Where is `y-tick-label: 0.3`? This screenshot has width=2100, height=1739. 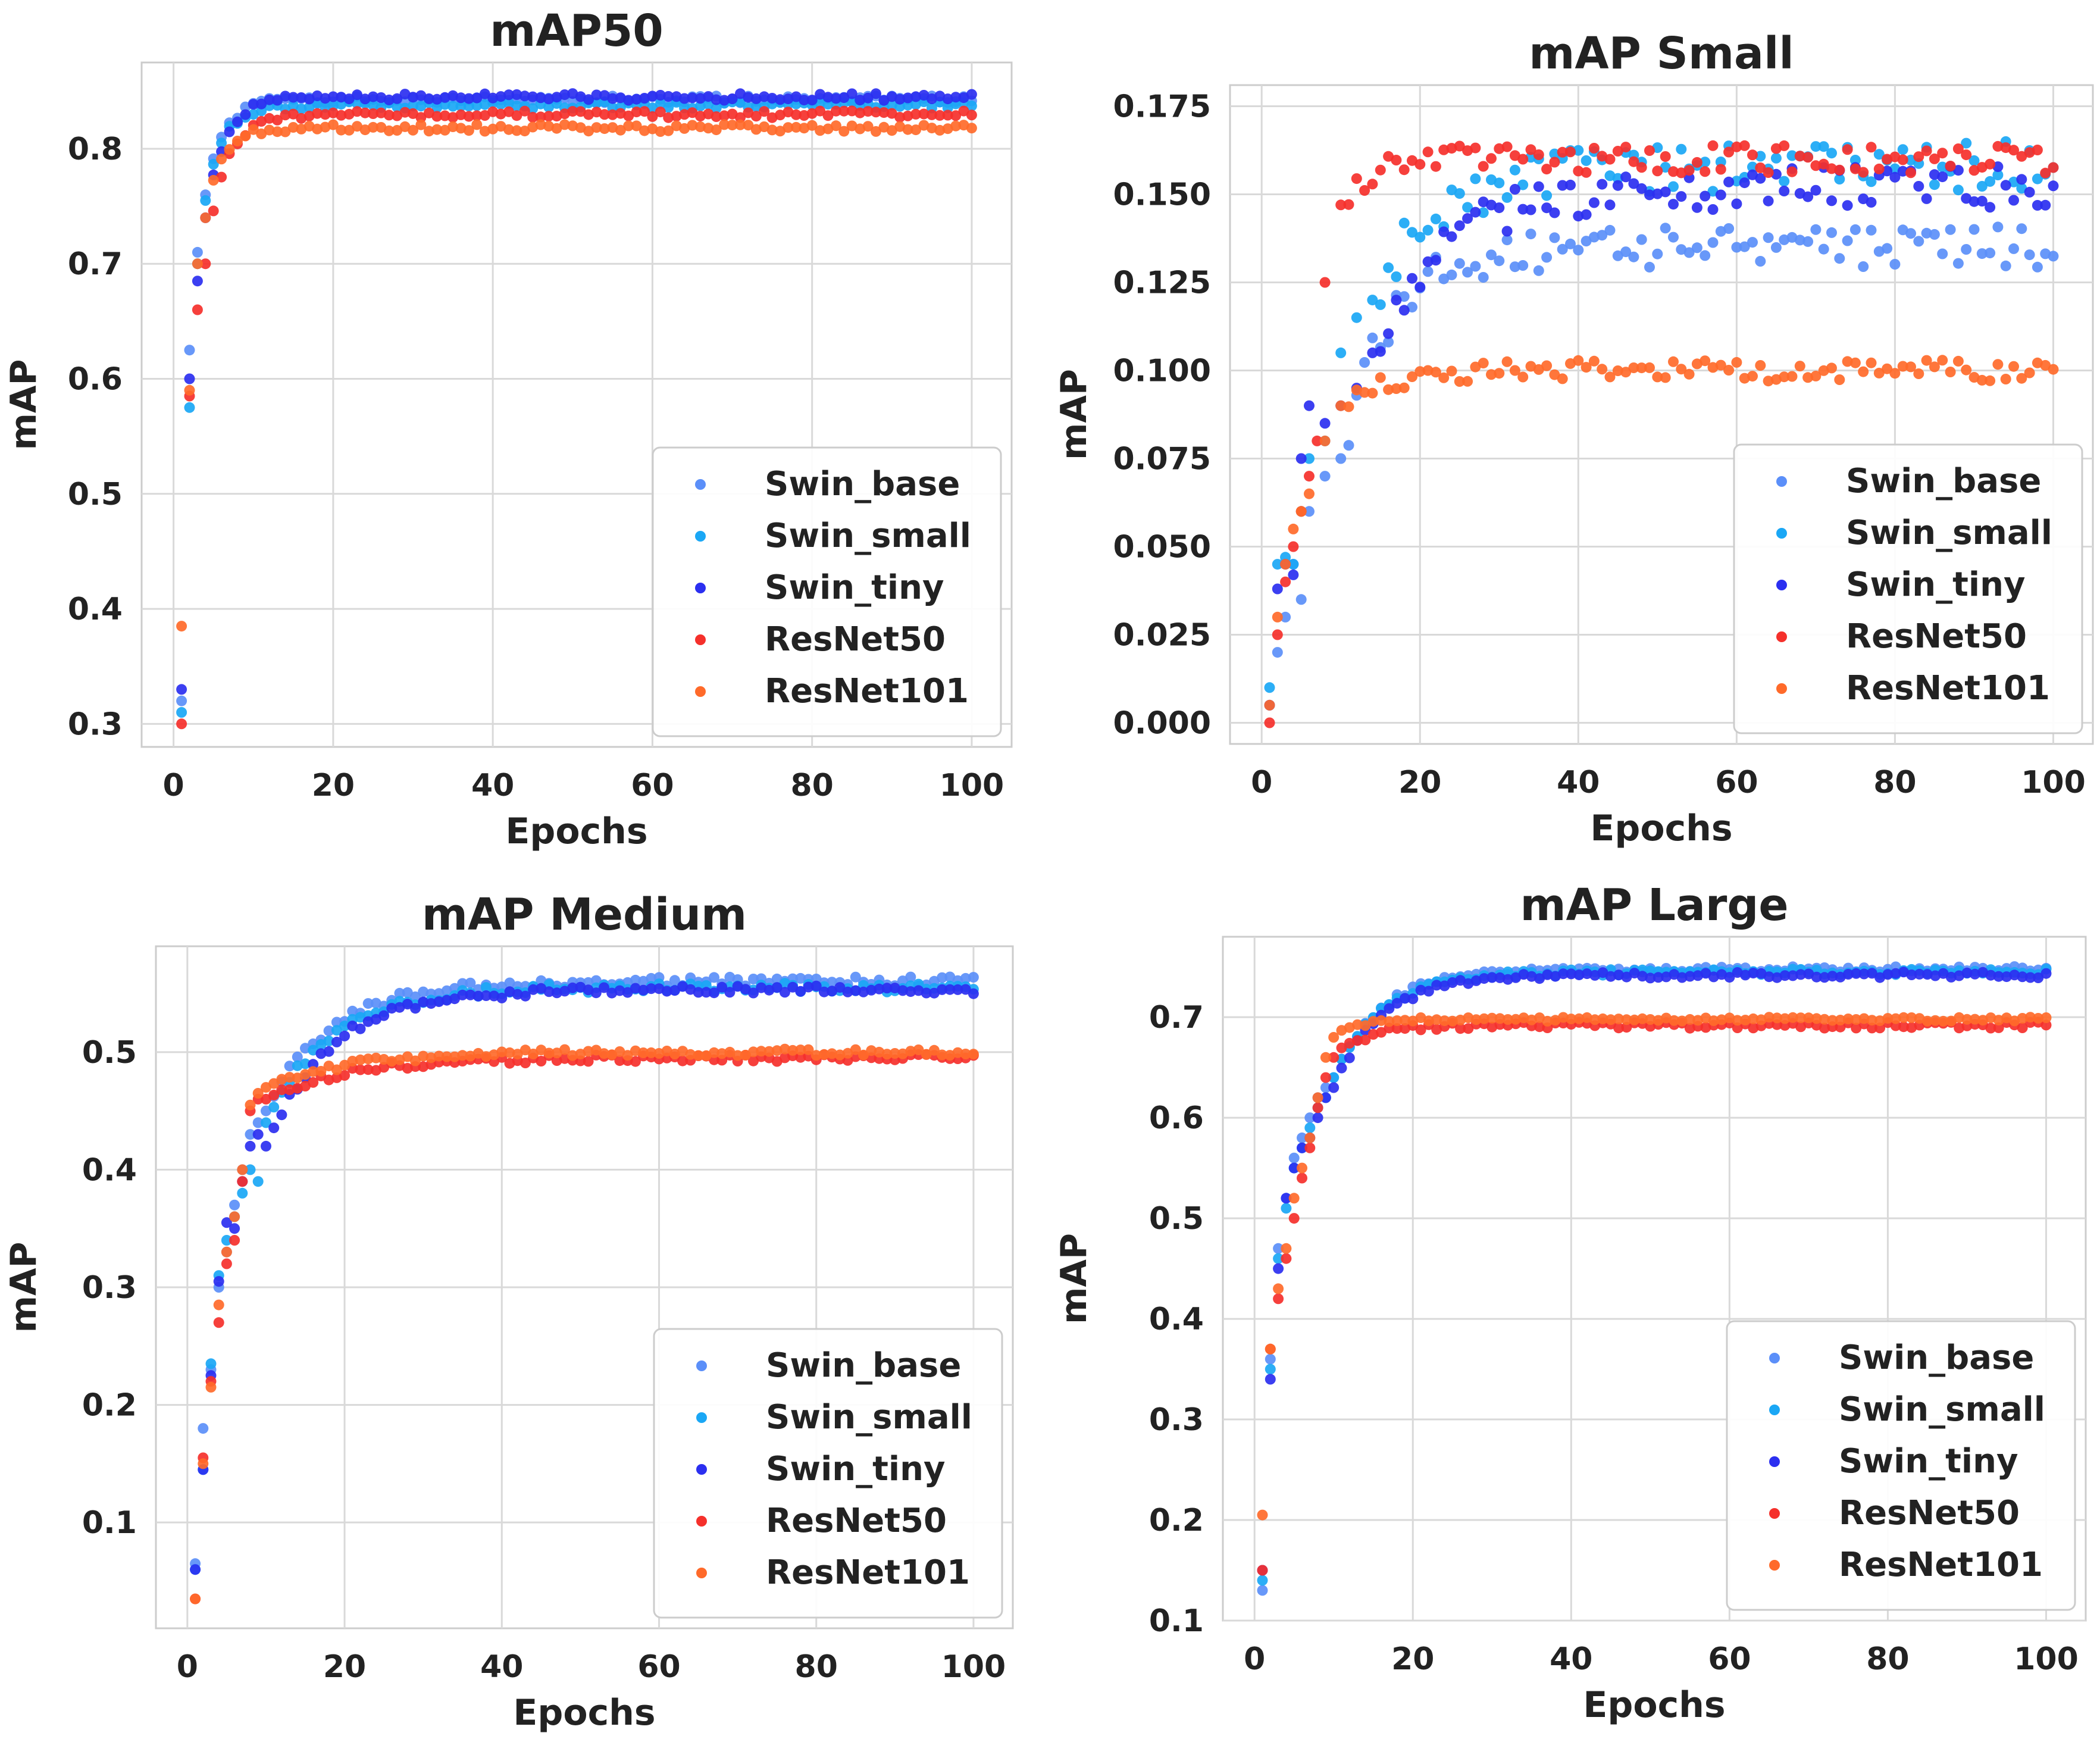 y-tick-label: 0.3 is located at coordinates (109, 1288).